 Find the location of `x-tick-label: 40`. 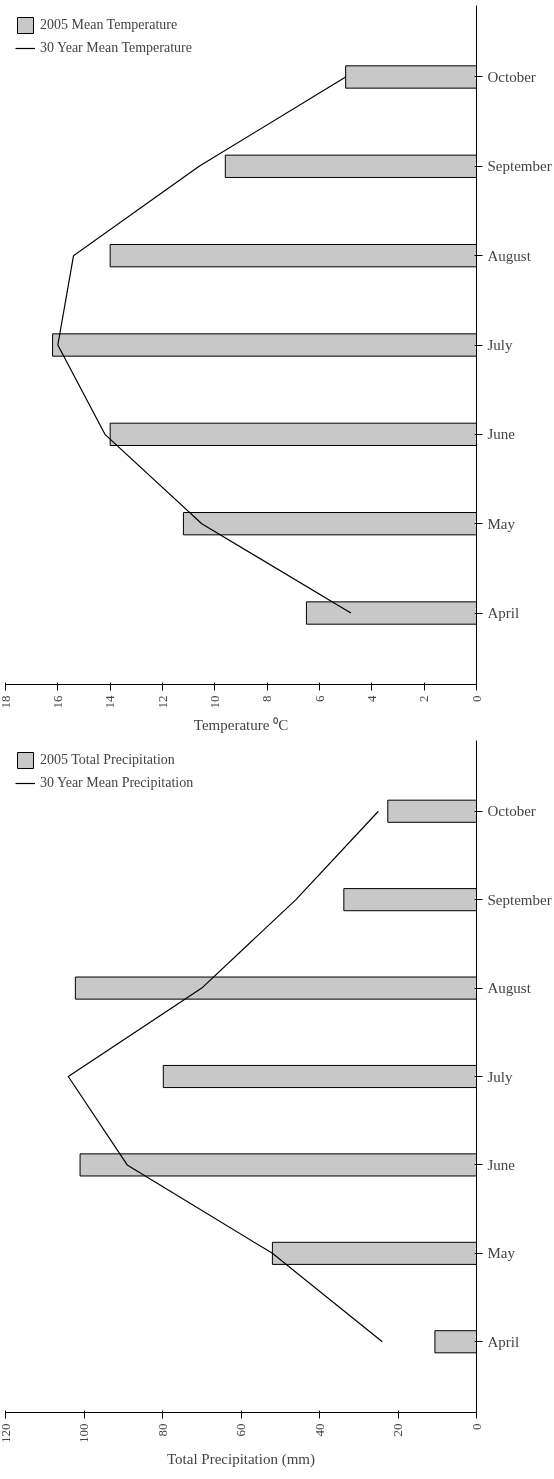

x-tick-label: 40 is located at coordinates (319, 1430).